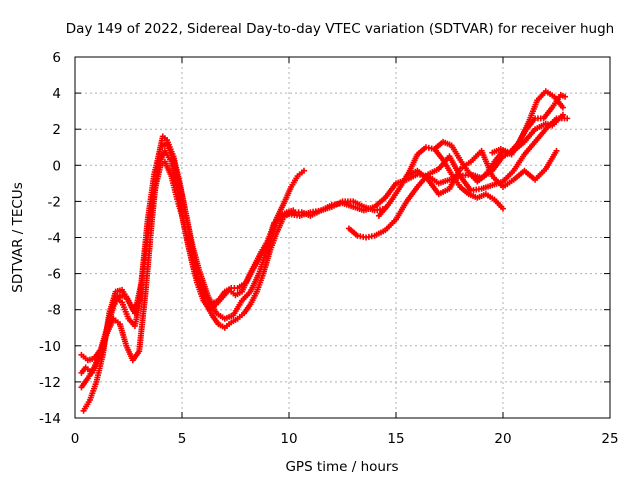  What do you see at coordinates (56, 130) in the screenshot?
I see `y-tick-label: 2` at bounding box center [56, 130].